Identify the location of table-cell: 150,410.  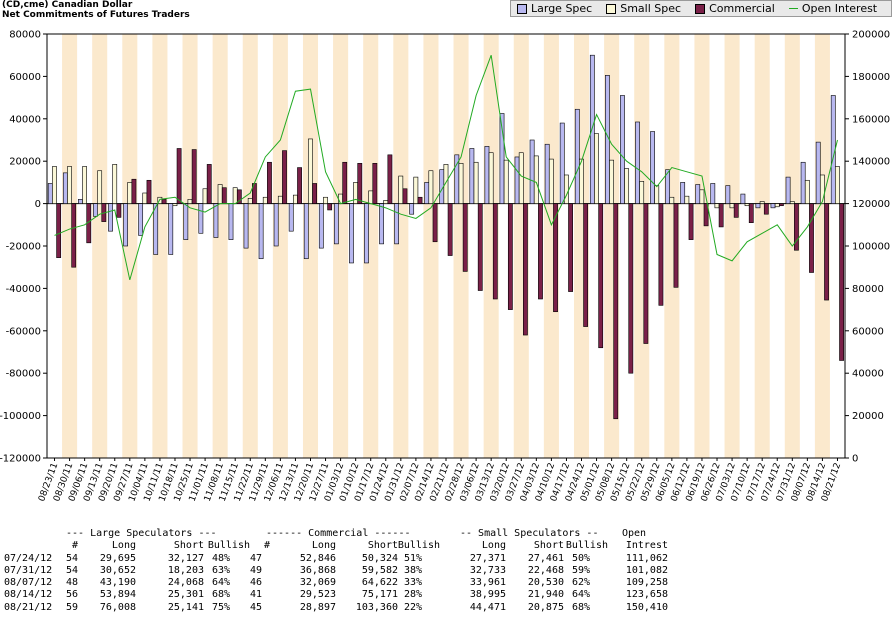
(646, 607).